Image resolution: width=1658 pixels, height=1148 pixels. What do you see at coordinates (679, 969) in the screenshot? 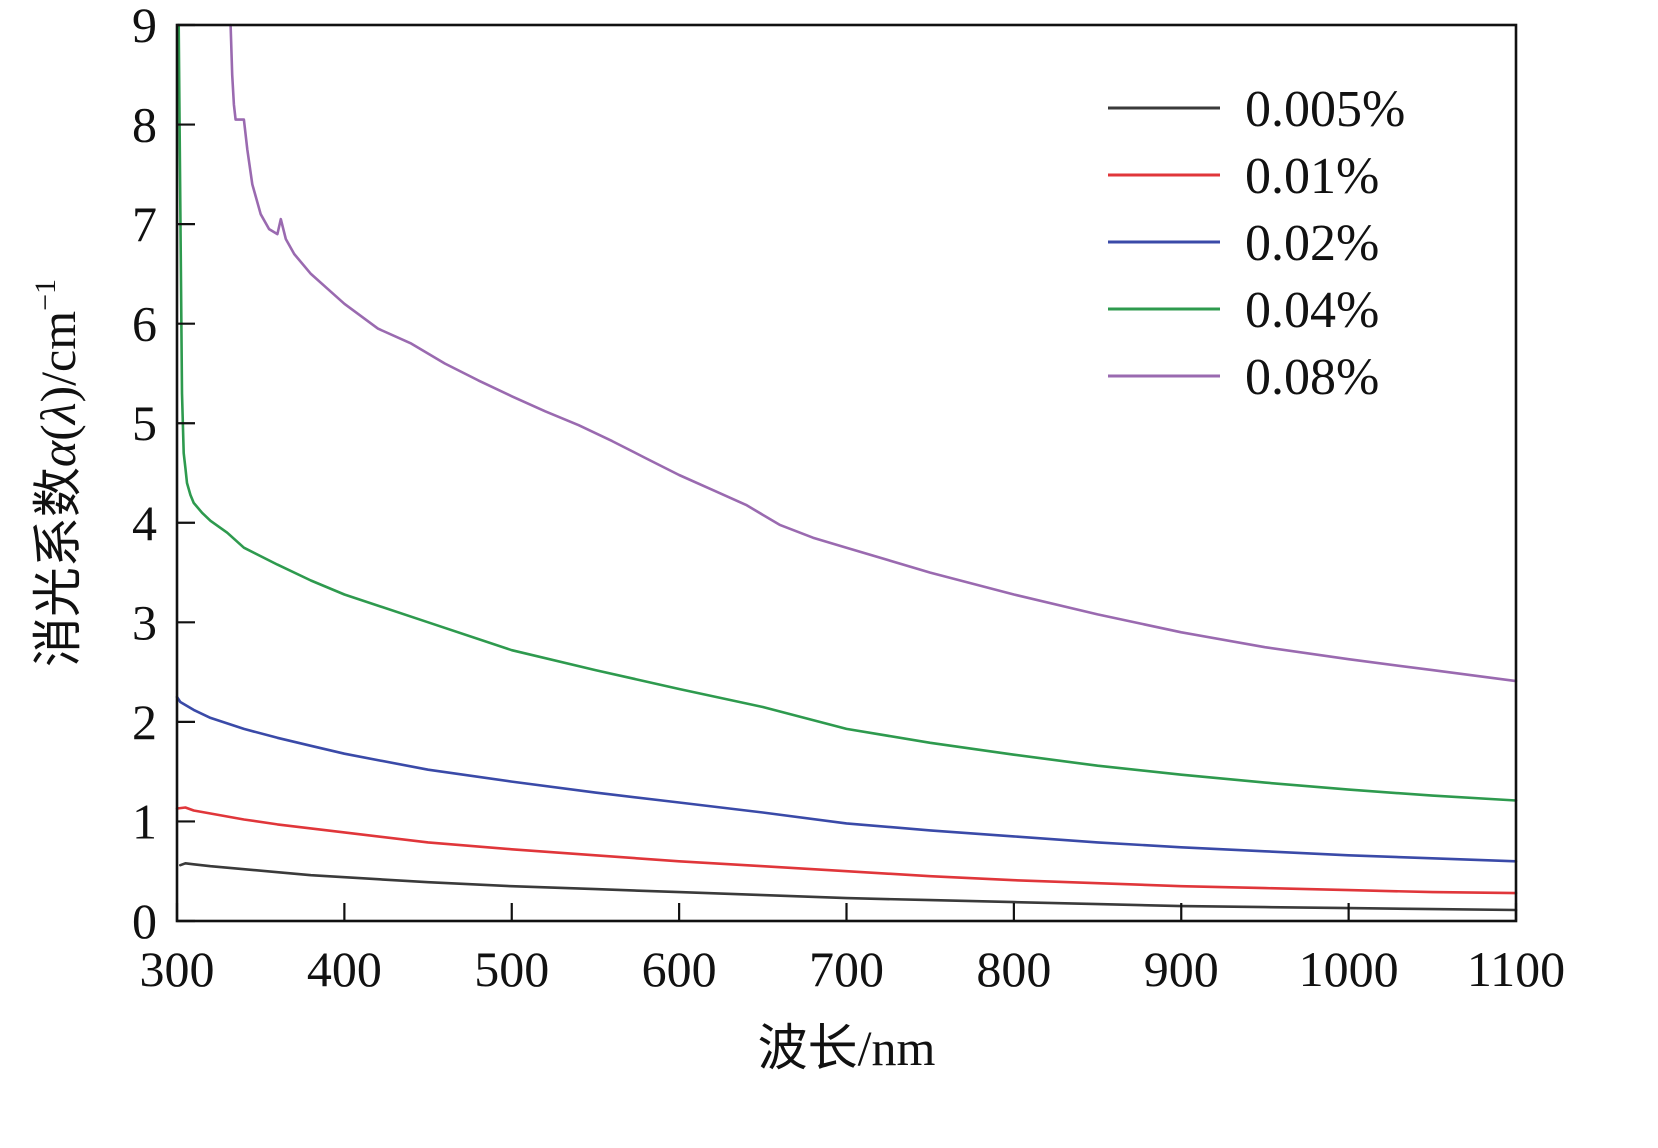
I see `x-tick-label: 600` at bounding box center [679, 969].